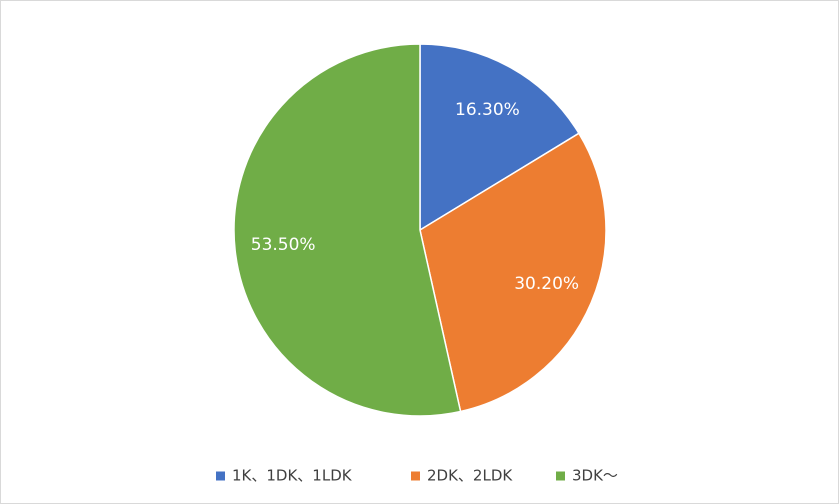  What do you see at coordinates (487, 110) in the screenshot?
I see `data-label: 16.30%` at bounding box center [487, 110].